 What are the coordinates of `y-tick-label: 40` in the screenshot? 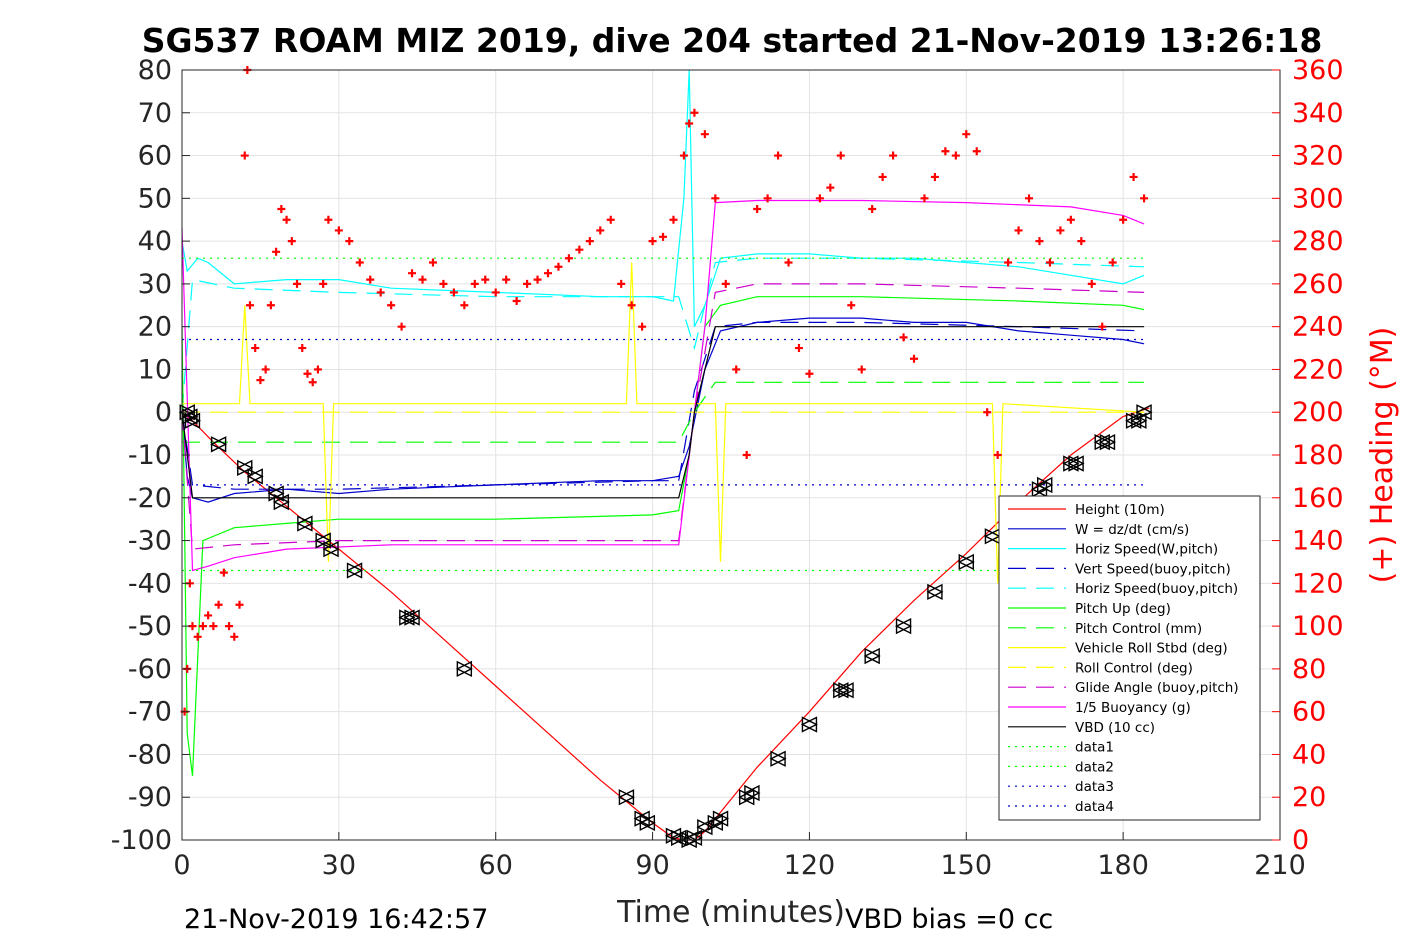 It's located at (155, 241).